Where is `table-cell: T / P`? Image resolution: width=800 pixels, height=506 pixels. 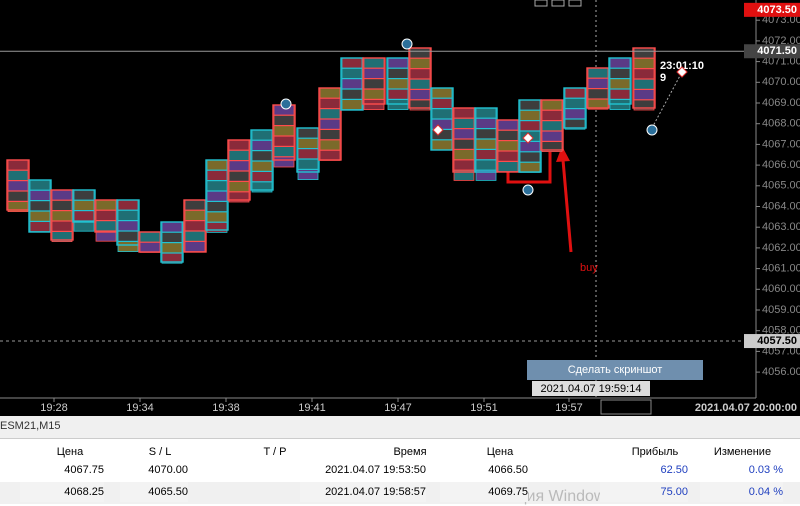 table-cell: T / P is located at coordinates (275, 452).